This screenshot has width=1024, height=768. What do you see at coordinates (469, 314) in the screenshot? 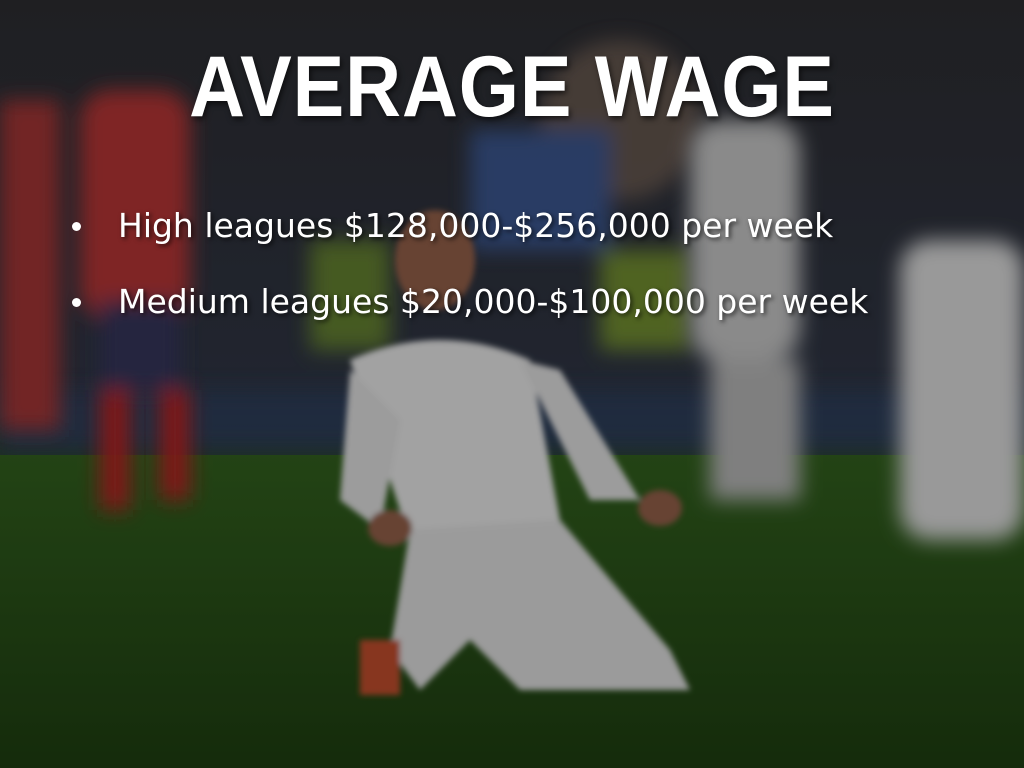
I see `bullet-item: Medium leagues $20,000-$100,000 per week` at bounding box center [469, 314].